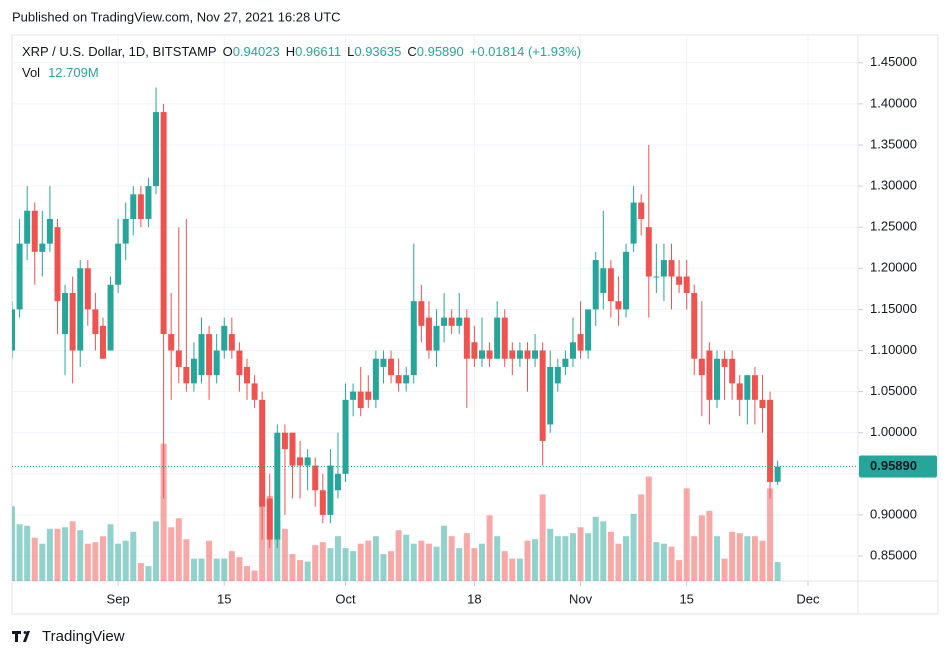  What do you see at coordinates (83, 636) in the screenshot?
I see `brand-name: TradingView` at bounding box center [83, 636].